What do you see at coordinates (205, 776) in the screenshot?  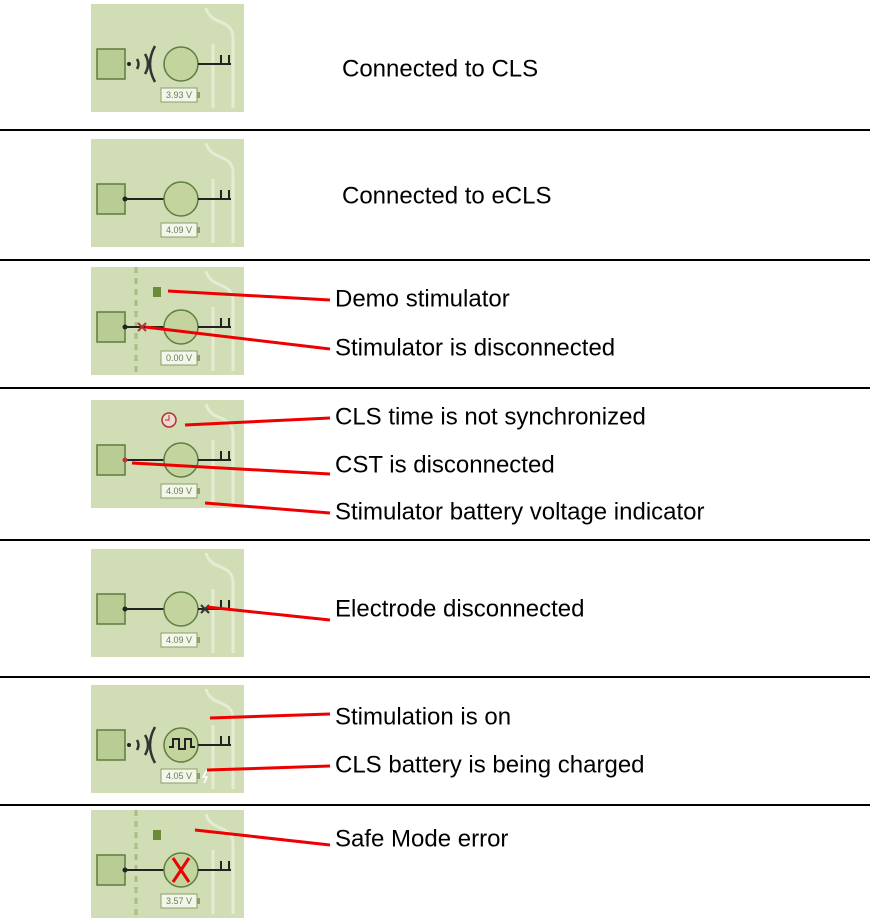 I see `charge-bolt` at bounding box center [205, 776].